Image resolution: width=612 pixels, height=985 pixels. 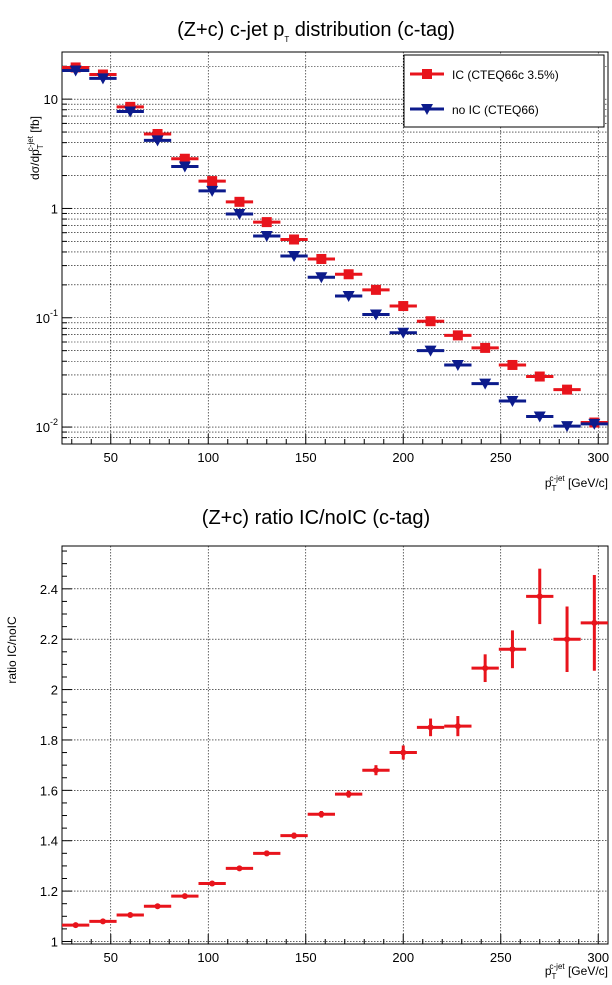 I want to click on bottom-chart-x-axis-label: pTc-jet [GeV/c], so click(x=576, y=971).